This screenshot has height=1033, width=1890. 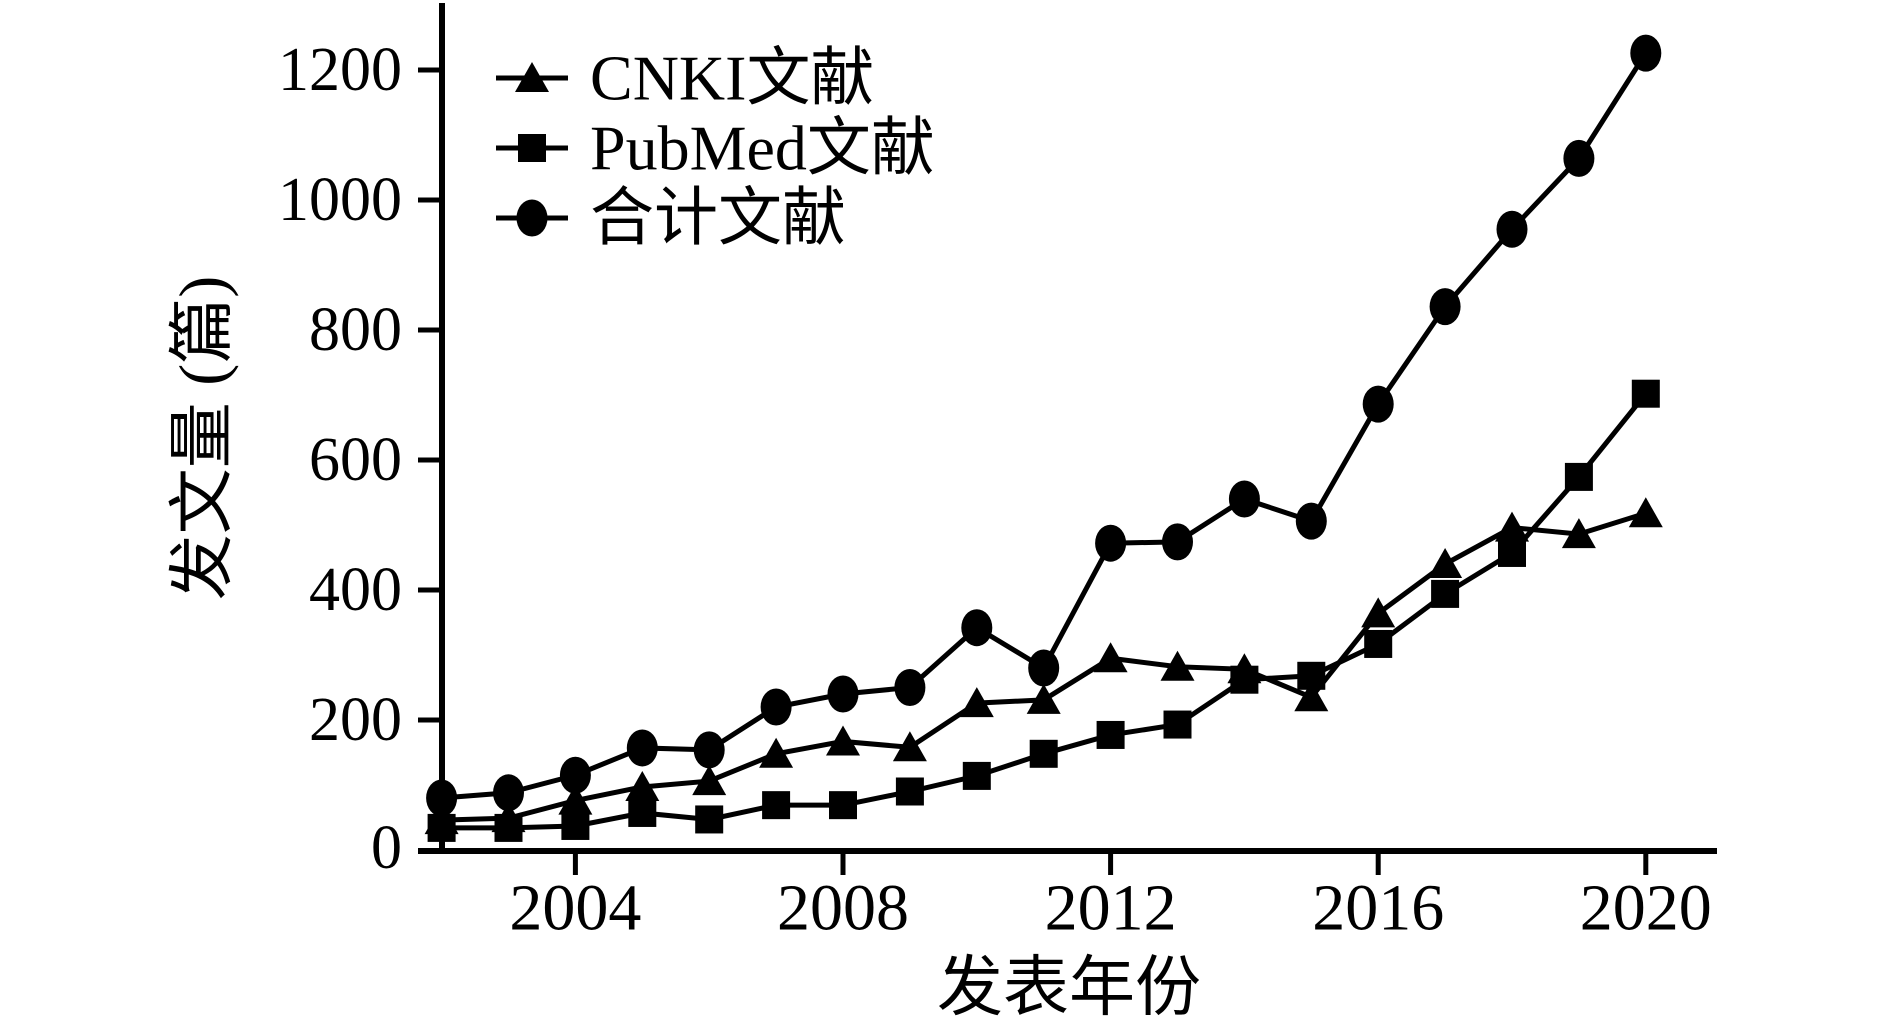 I want to click on pubmed-point-2008, so click(x=843, y=805).